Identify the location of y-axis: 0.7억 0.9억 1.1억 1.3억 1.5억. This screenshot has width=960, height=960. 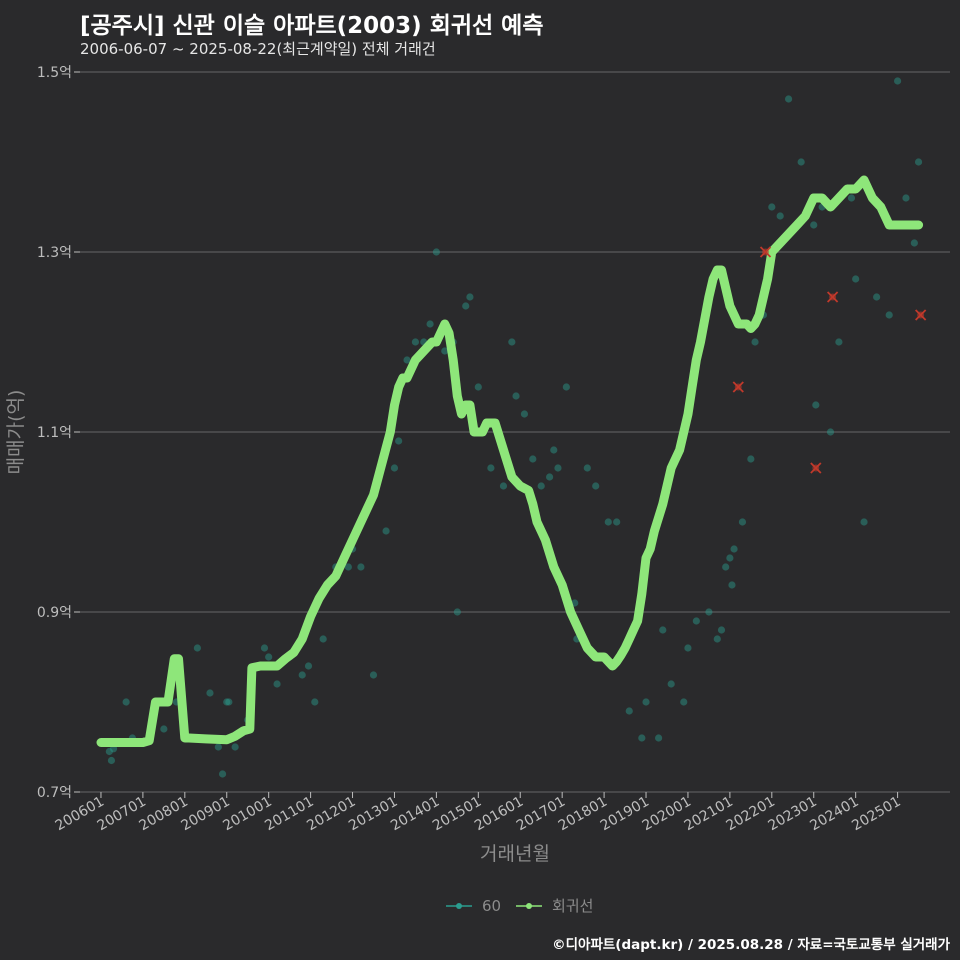
(58, 433).